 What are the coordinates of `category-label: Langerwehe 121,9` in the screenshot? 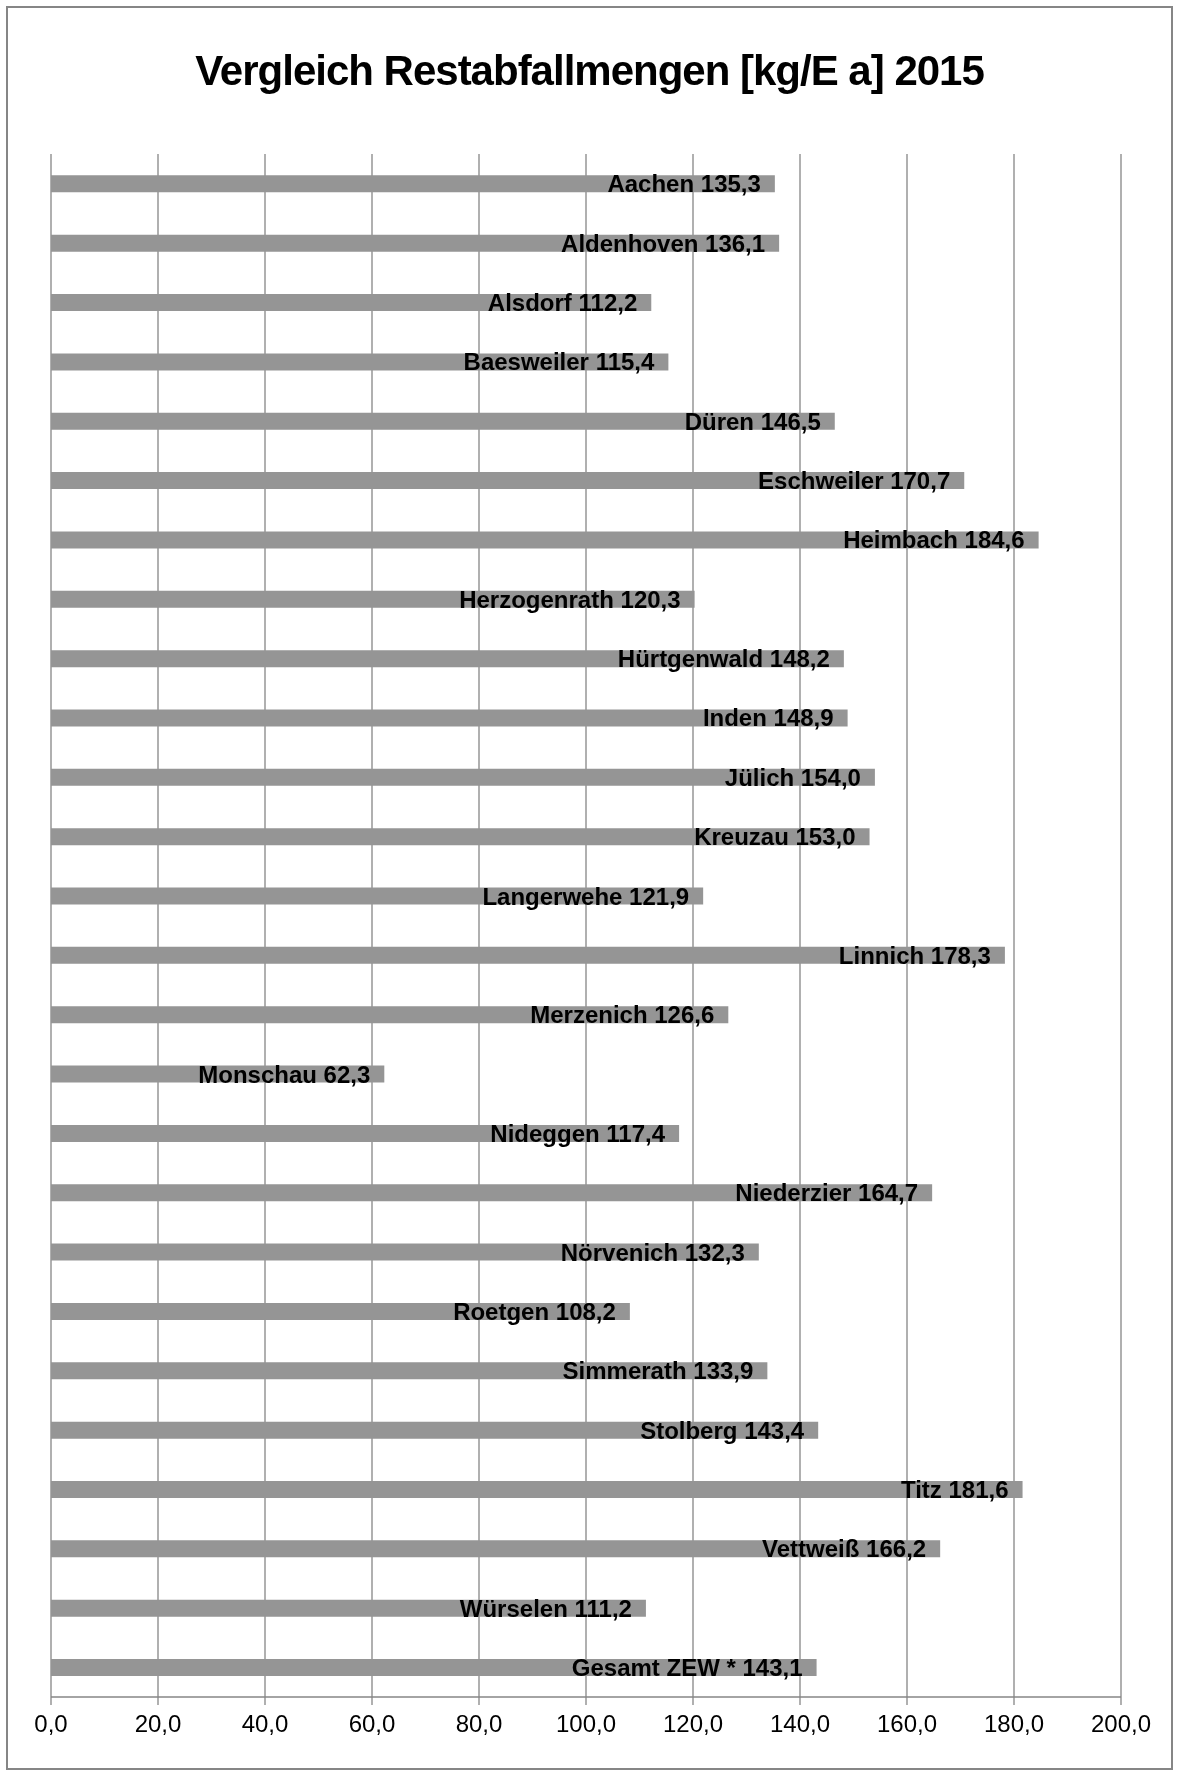 It's located at (586, 896).